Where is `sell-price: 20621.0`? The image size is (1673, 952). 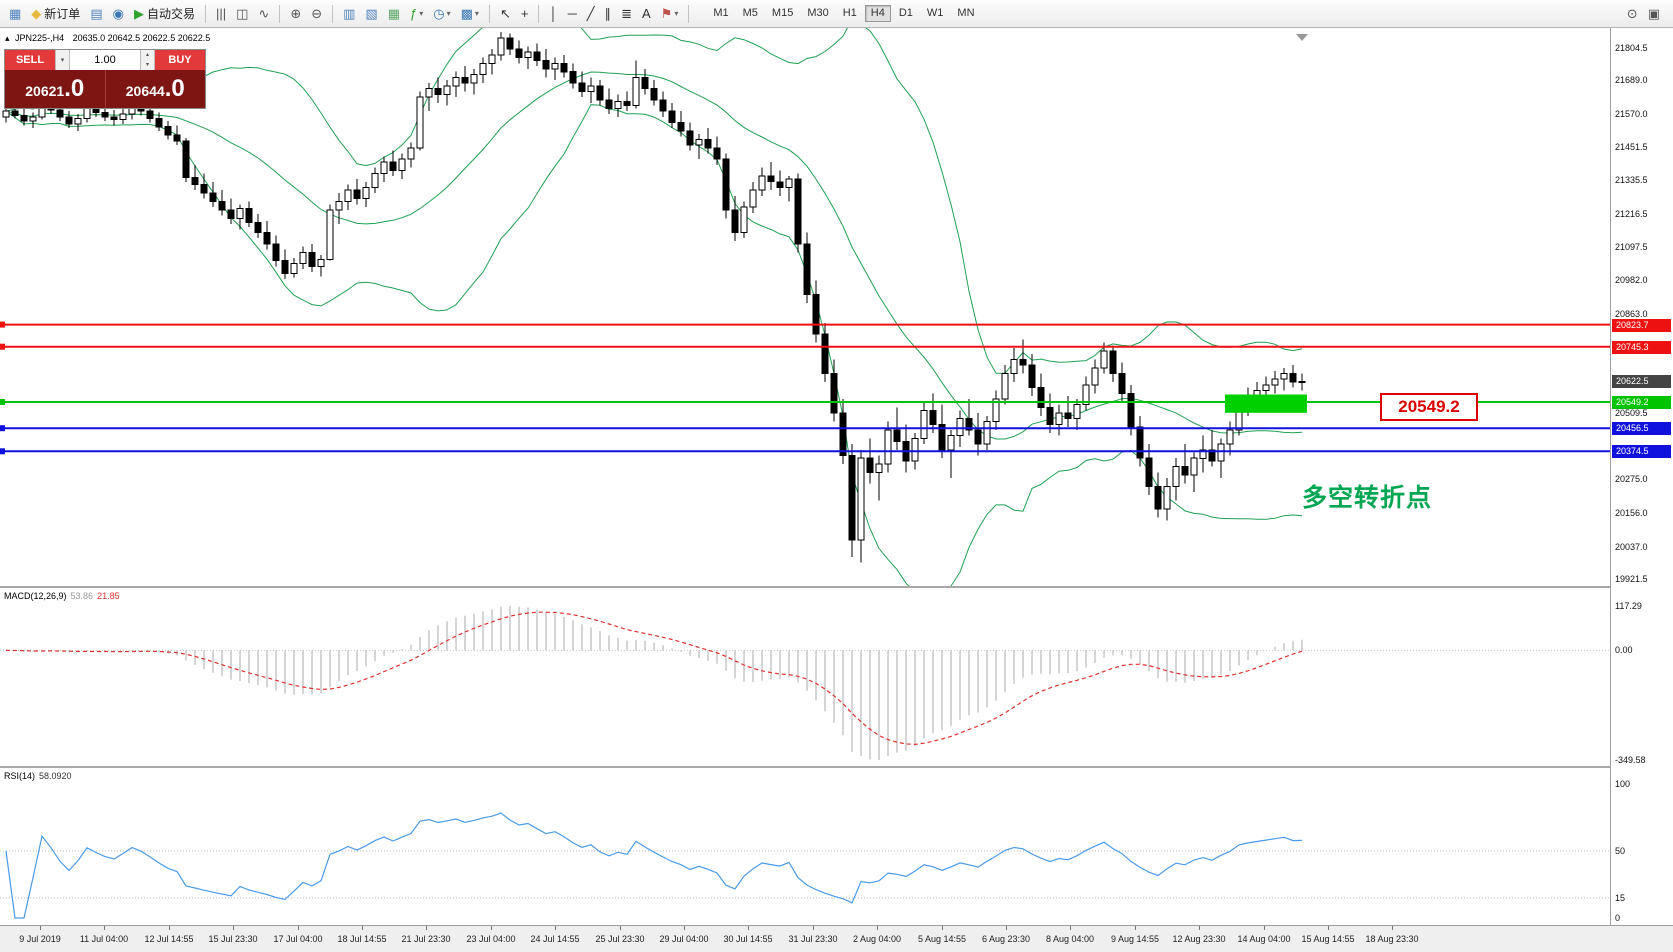 sell-price: 20621.0 is located at coordinates (55, 89).